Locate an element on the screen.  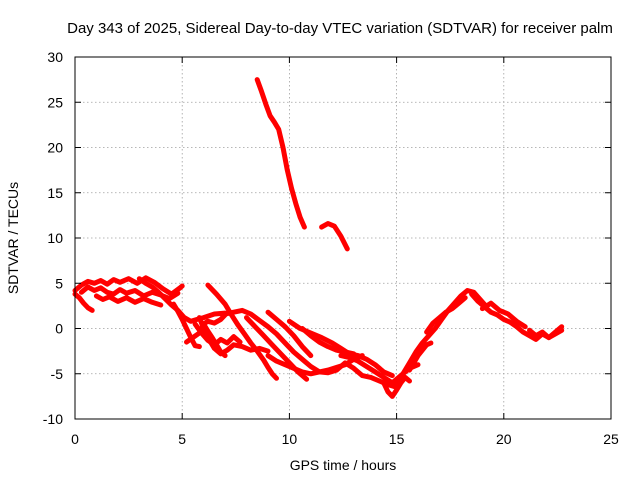
y-tick-label: -10 is located at coordinates (53, 419).